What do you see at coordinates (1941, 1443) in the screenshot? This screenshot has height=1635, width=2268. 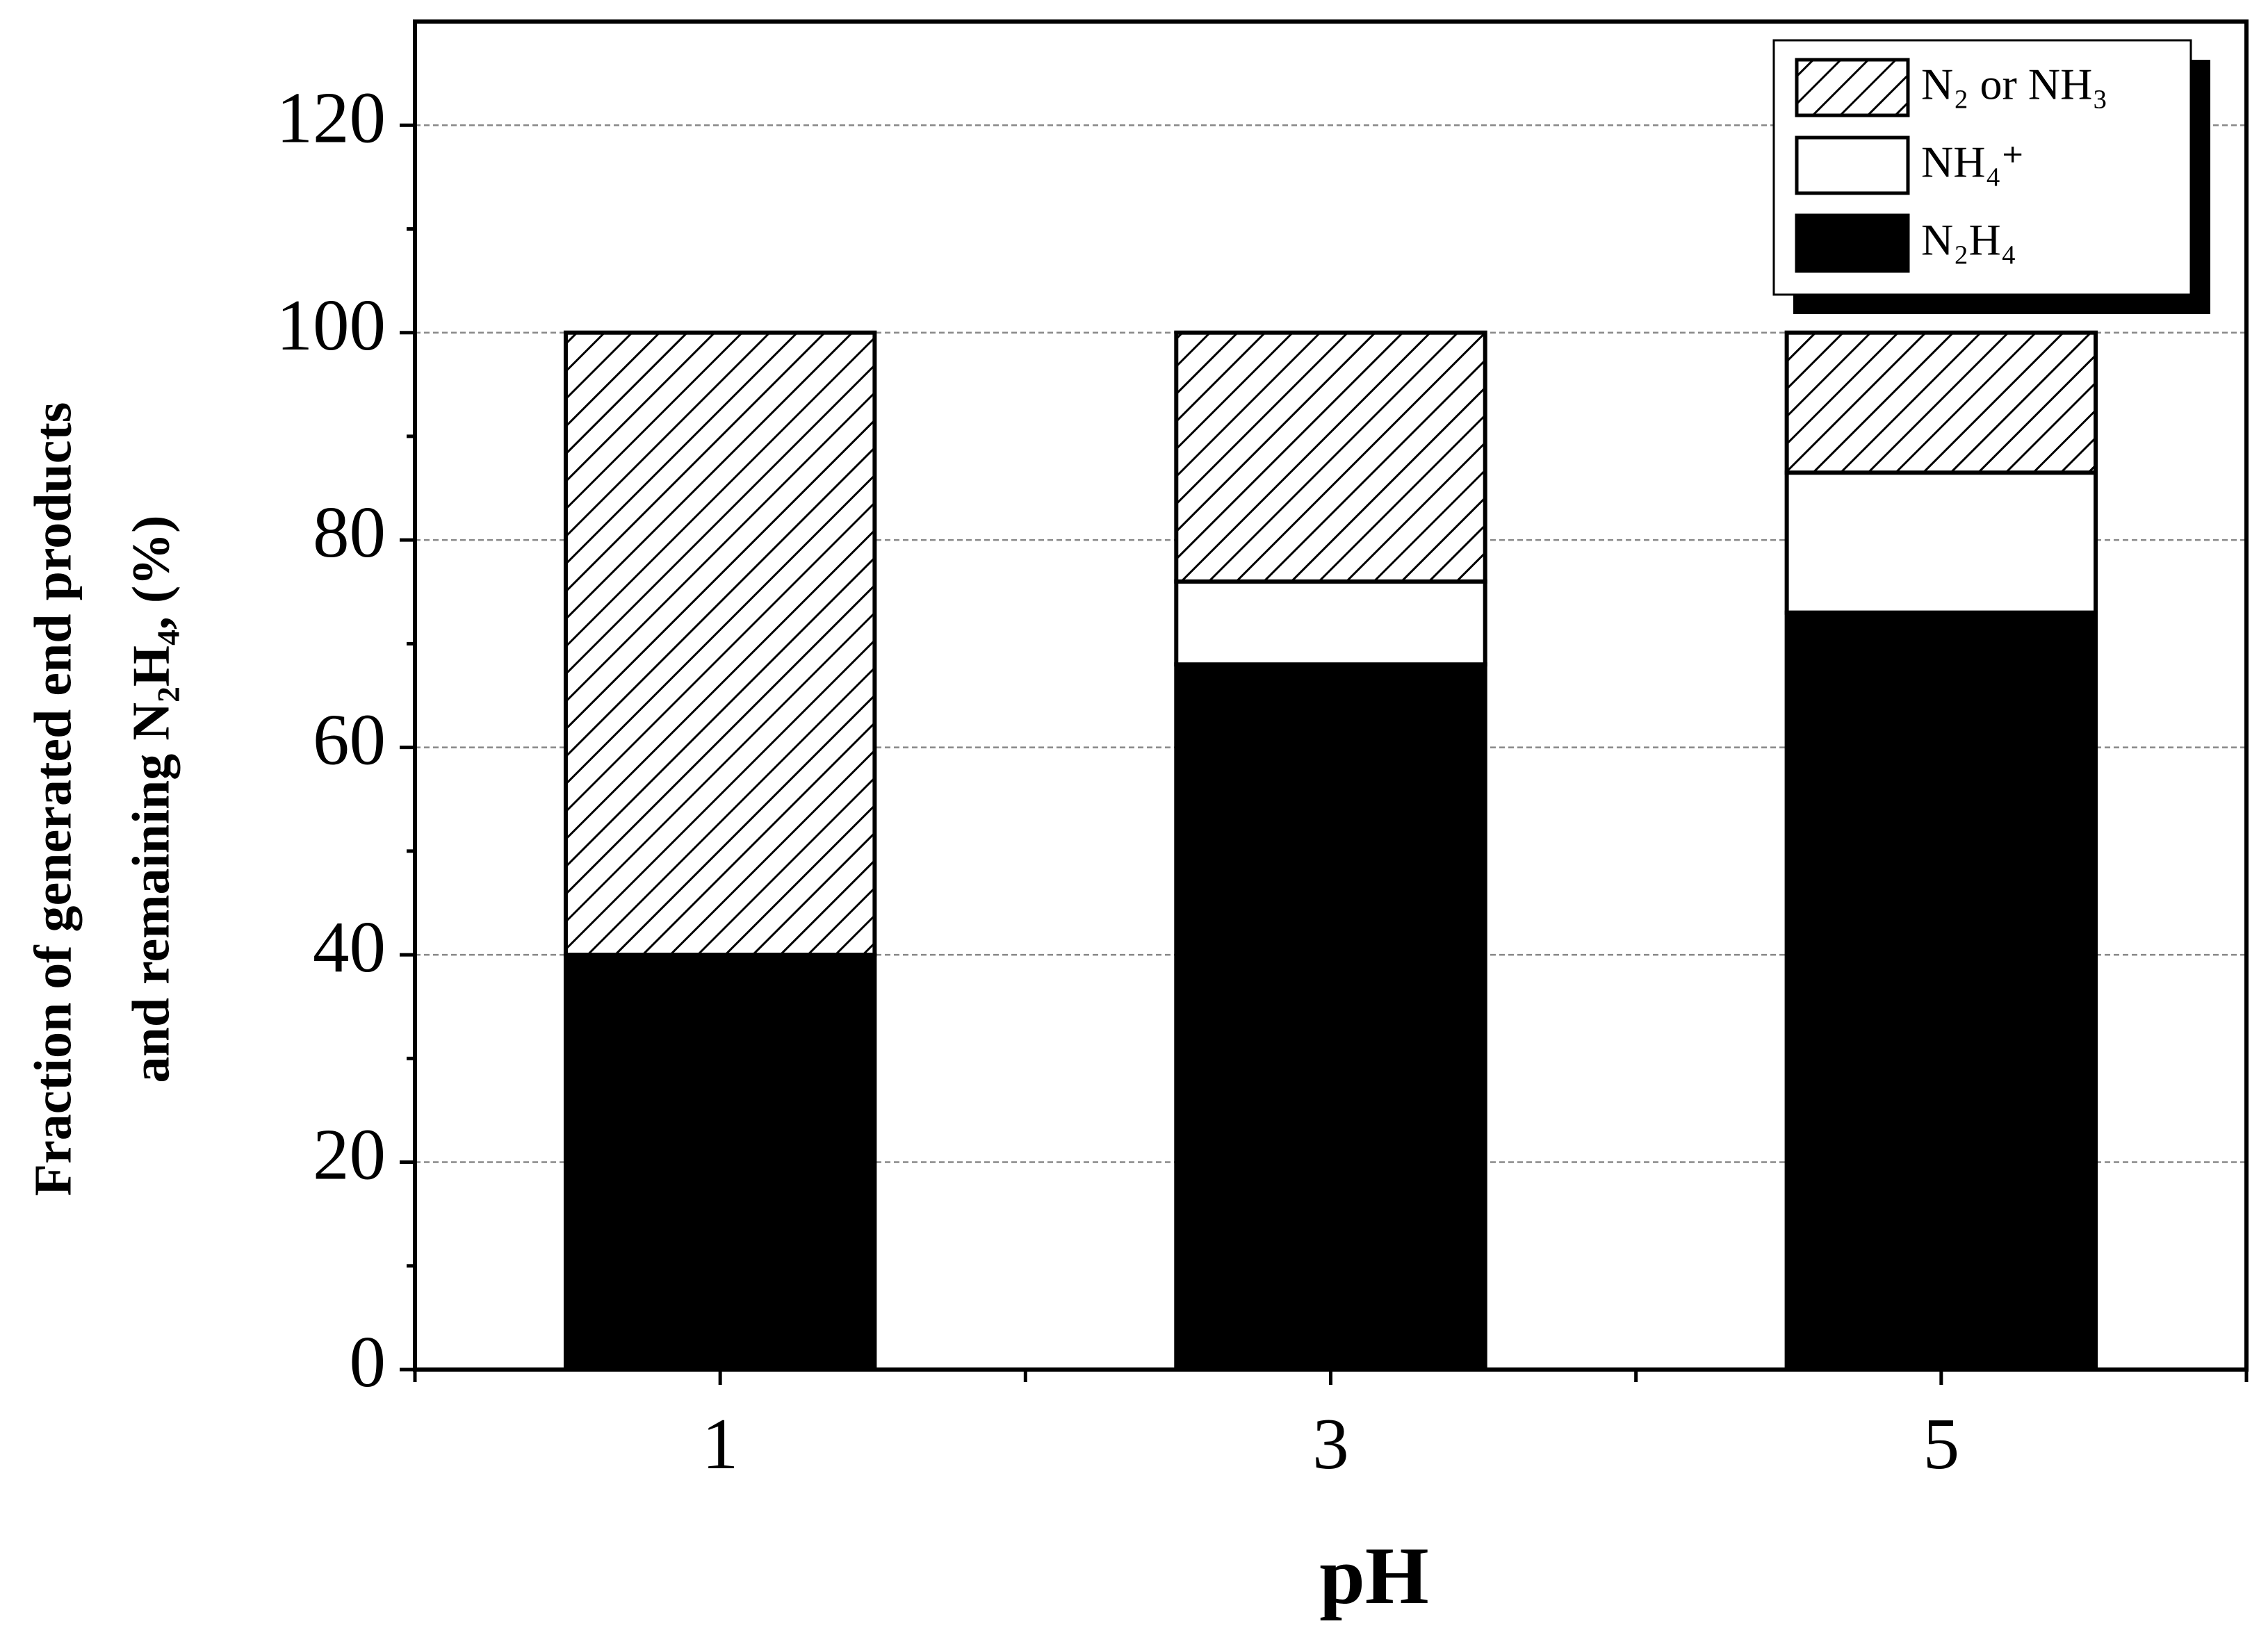 I see `x-tick-label: 5` at bounding box center [1941, 1443].